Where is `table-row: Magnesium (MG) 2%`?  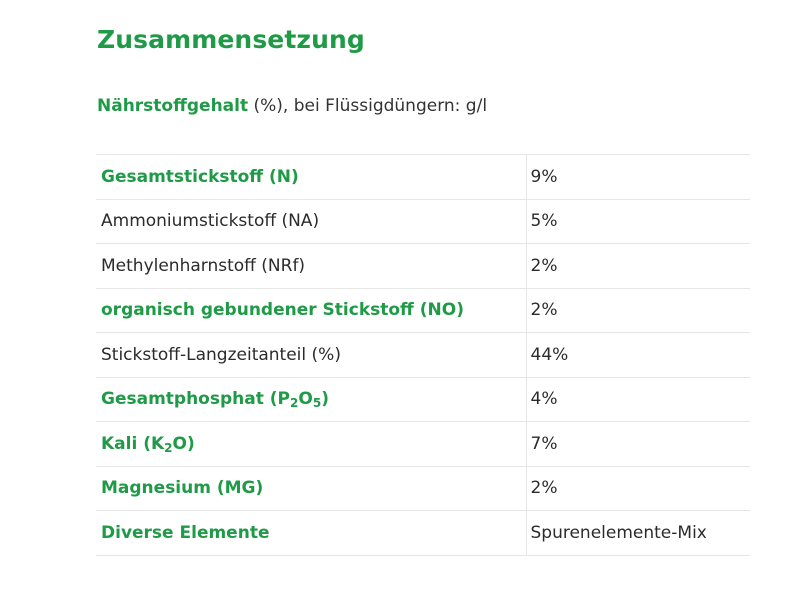 table-row: Magnesium (MG) 2% is located at coordinates (423, 488).